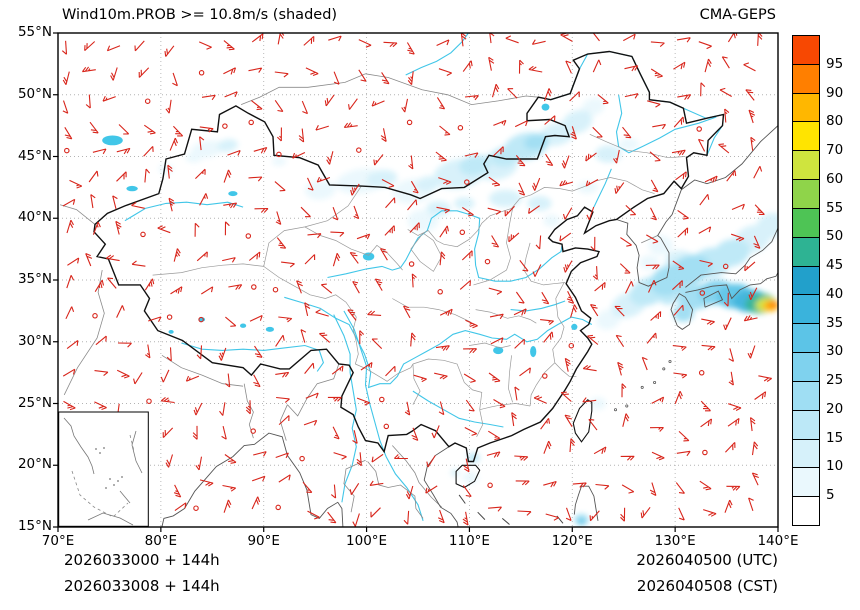 This screenshot has height=610, width=860. Describe the element at coordinates (263, 541) in the screenshot. I see `x-tick-label: 90°E` at that location.